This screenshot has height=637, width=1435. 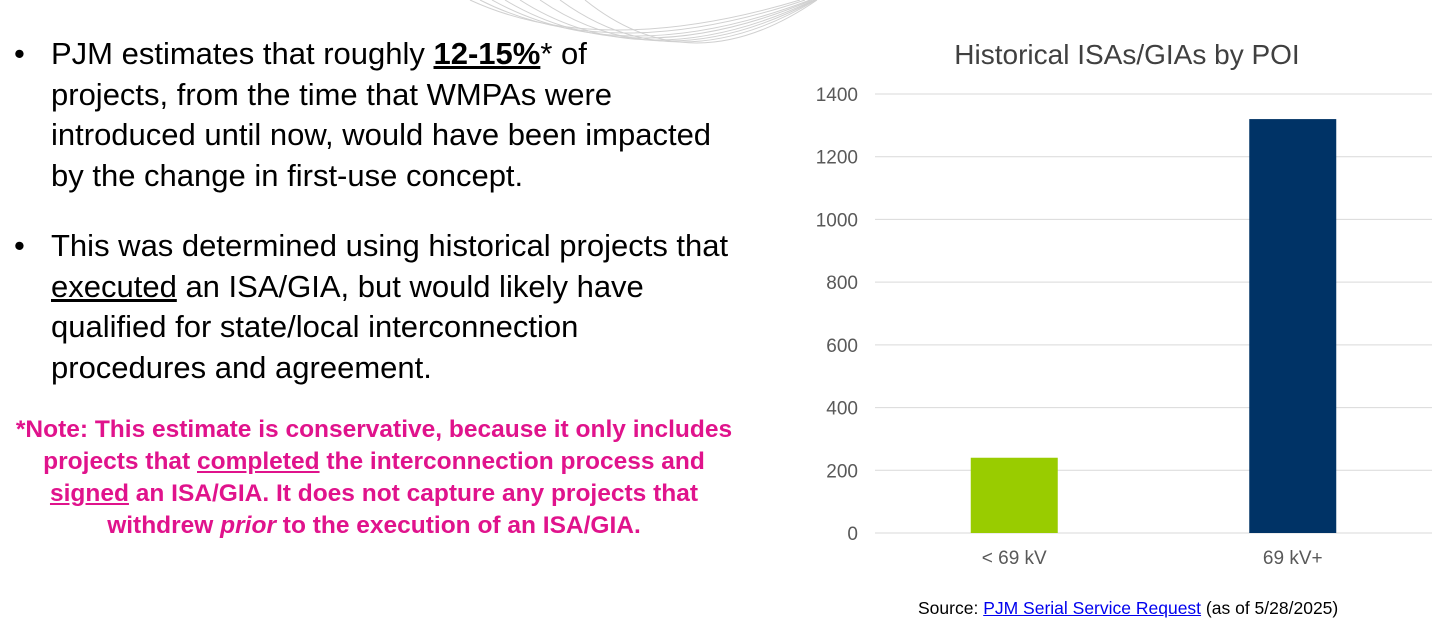 I want to click on note-emphasis-completed: completed, so click(x=258, y=461).